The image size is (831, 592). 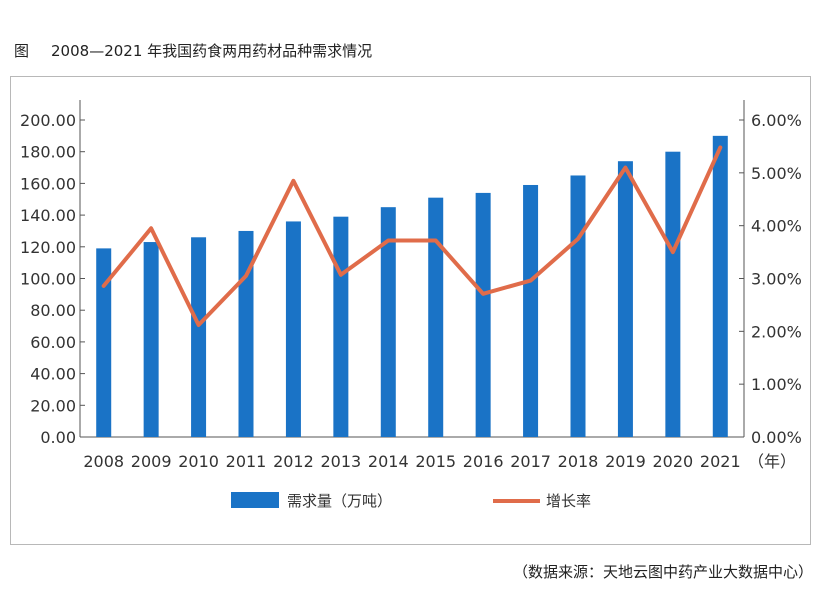 I want to click on x-tick-label: 2013, so click(x=340, y=461).